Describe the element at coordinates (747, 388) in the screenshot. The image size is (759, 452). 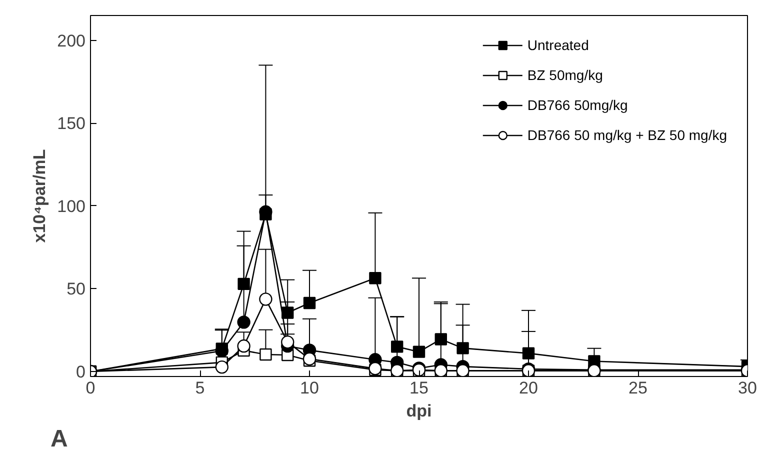
I see `x-tick-label: 30` at that location.